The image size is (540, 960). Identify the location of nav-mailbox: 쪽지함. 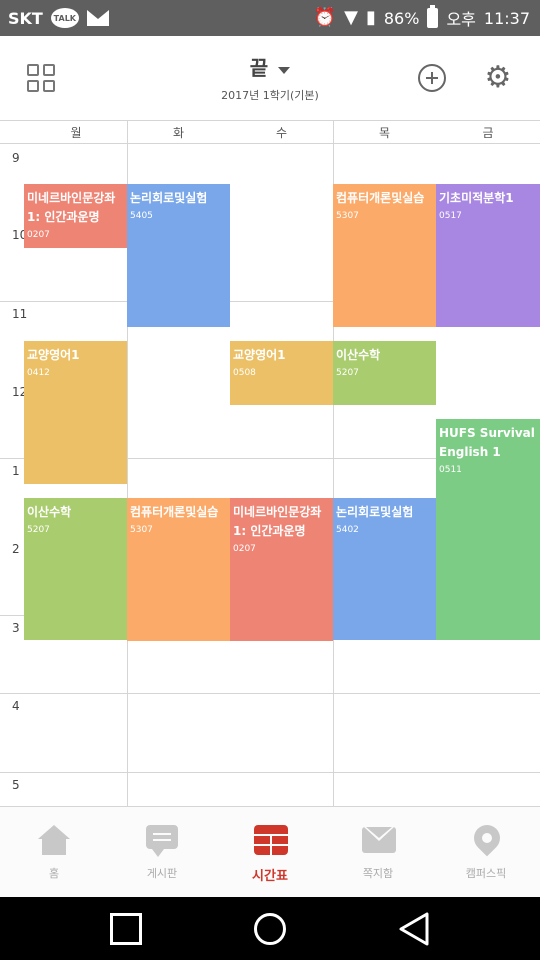
(378, 852).